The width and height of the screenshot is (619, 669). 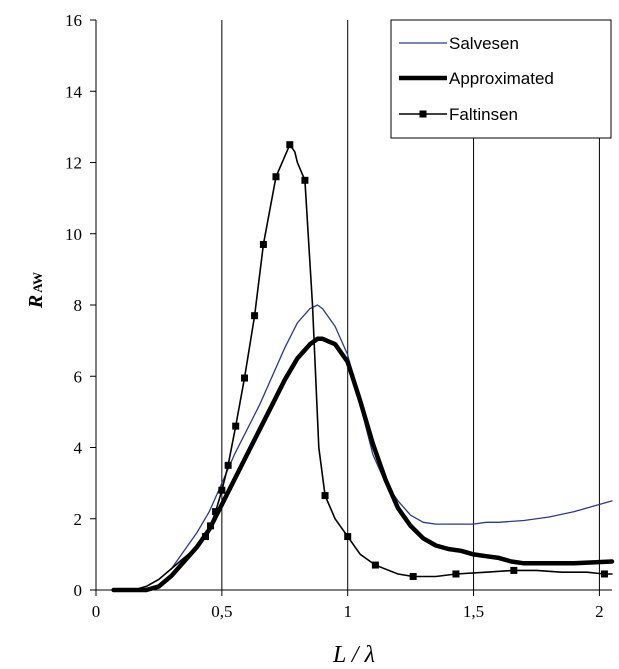 What do you see at coordinates (221, 611) in the screenshot?
I see `x-tick-label: 0,5` at bounding box center [221, 611].